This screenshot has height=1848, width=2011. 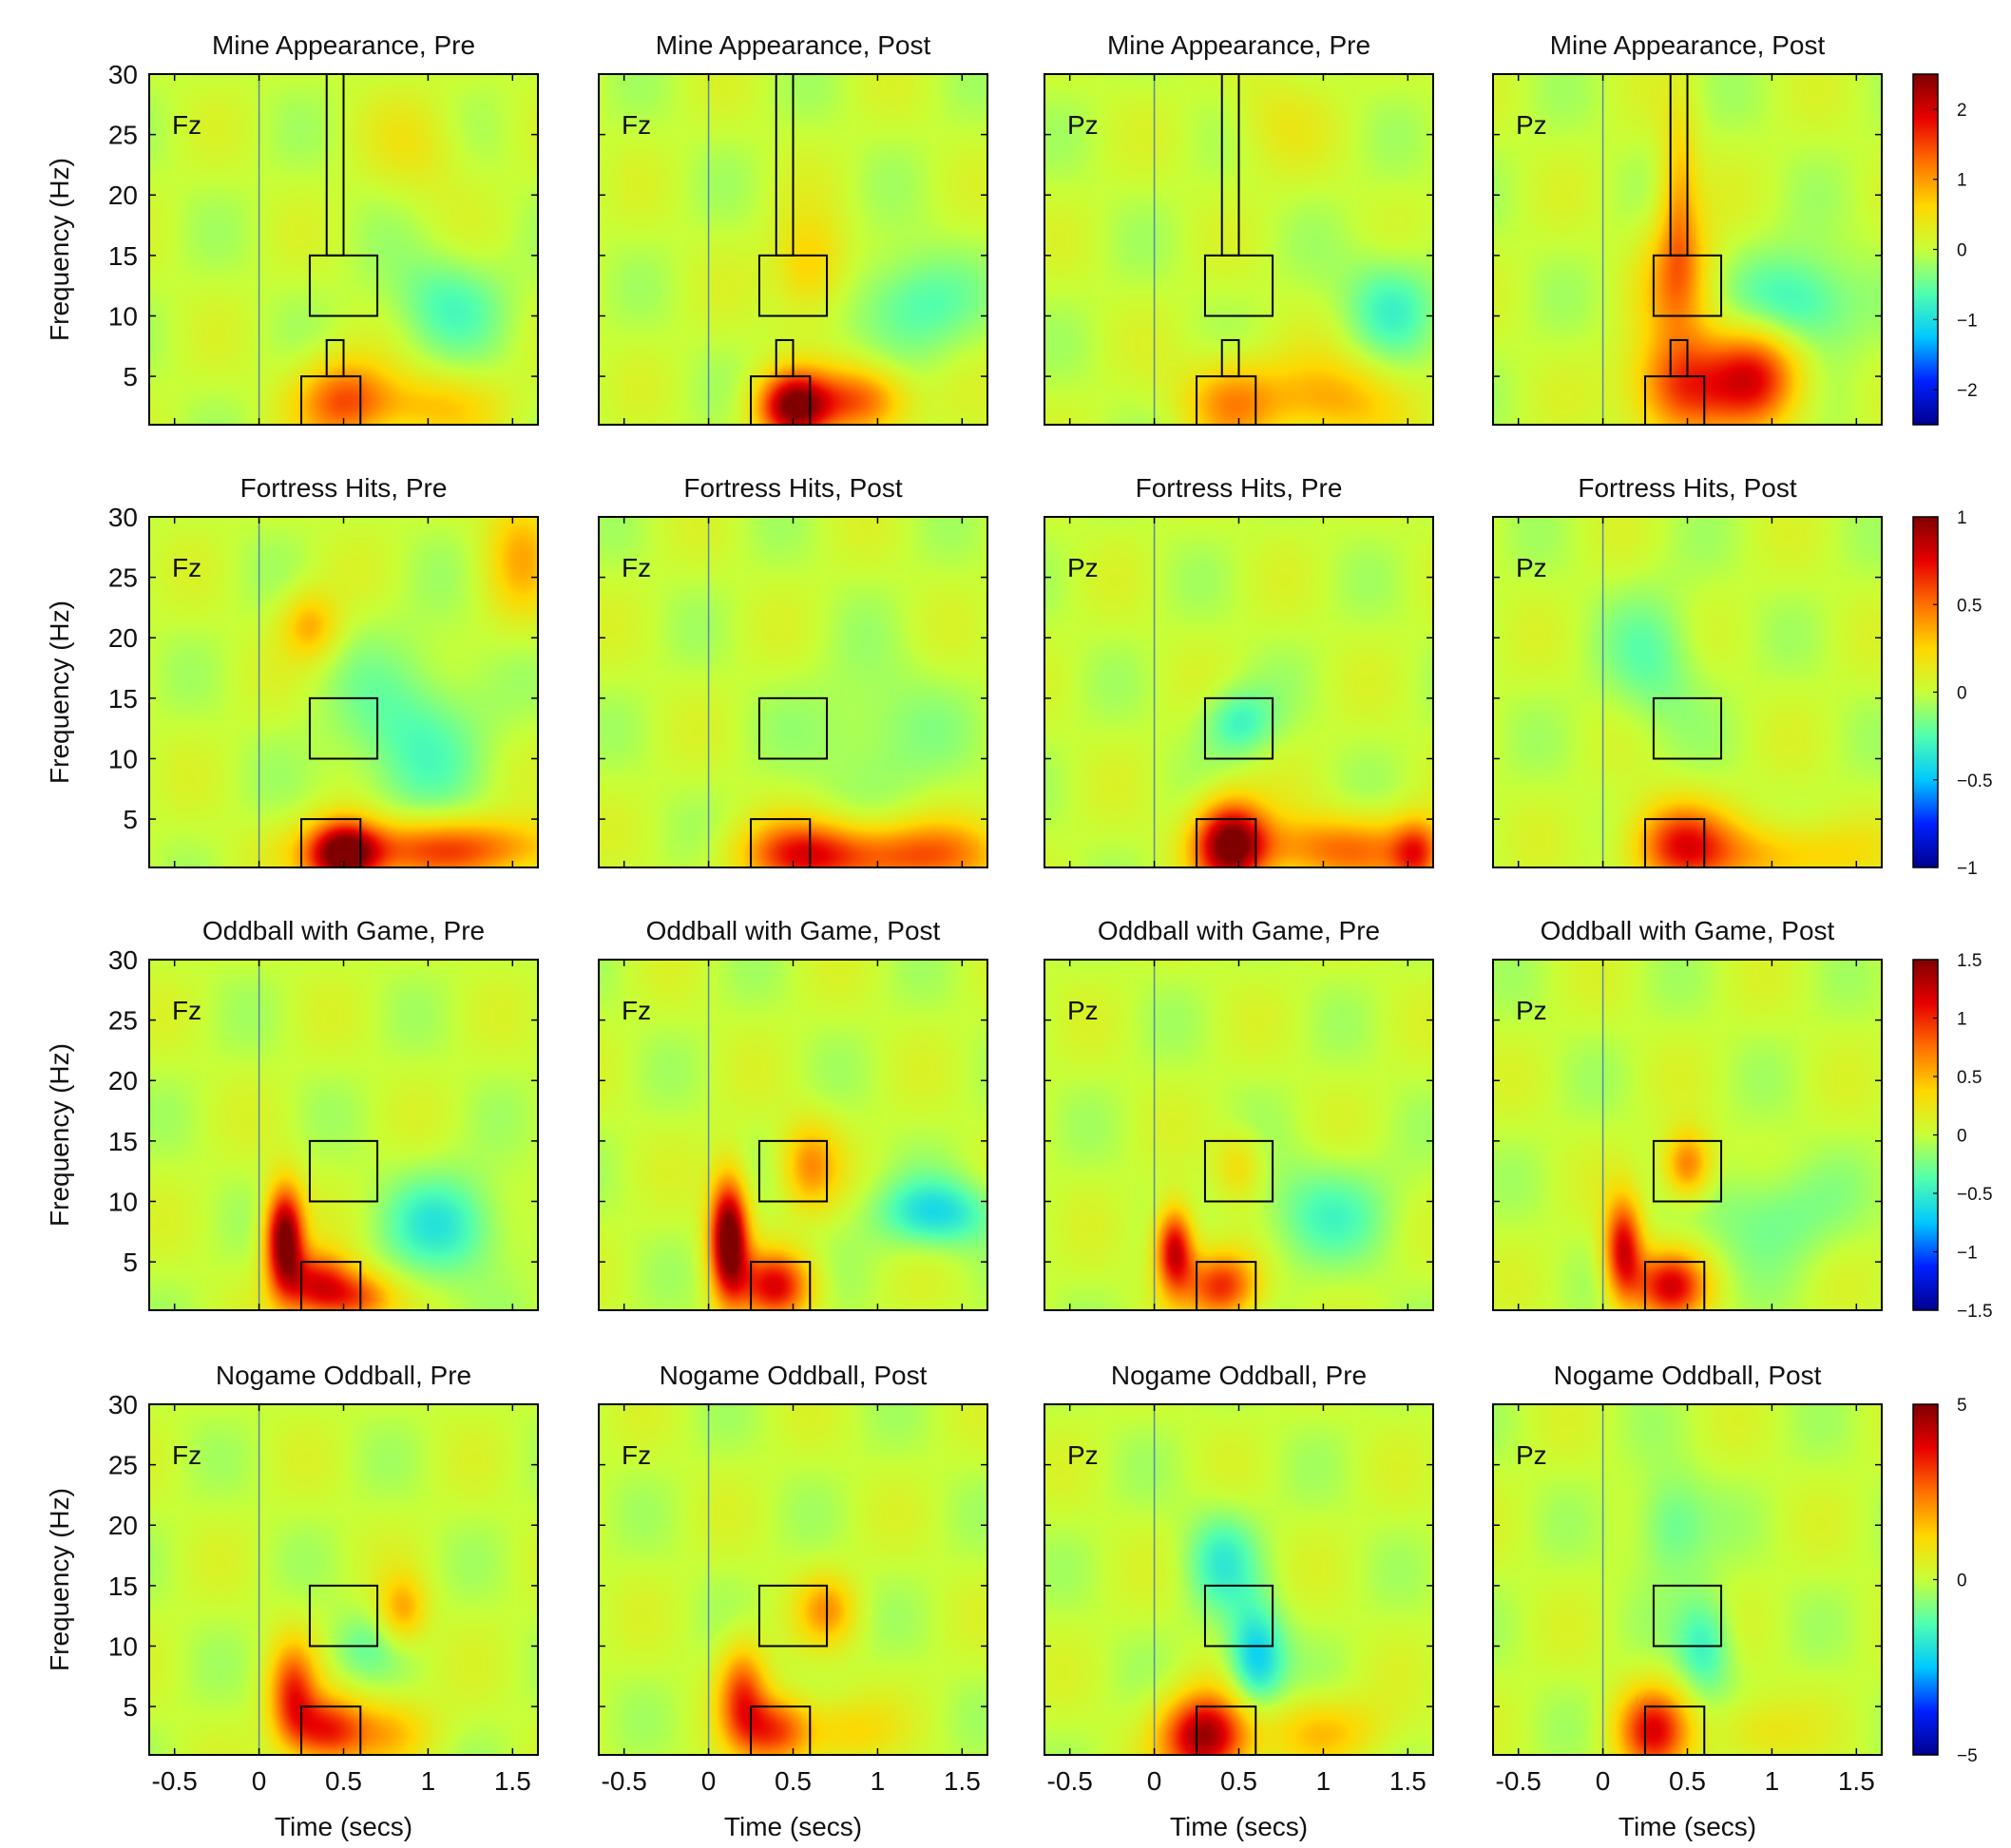 I want to click on panel-1-4: Mine Appearance, Post Pz, so click(x=1688, y=228).